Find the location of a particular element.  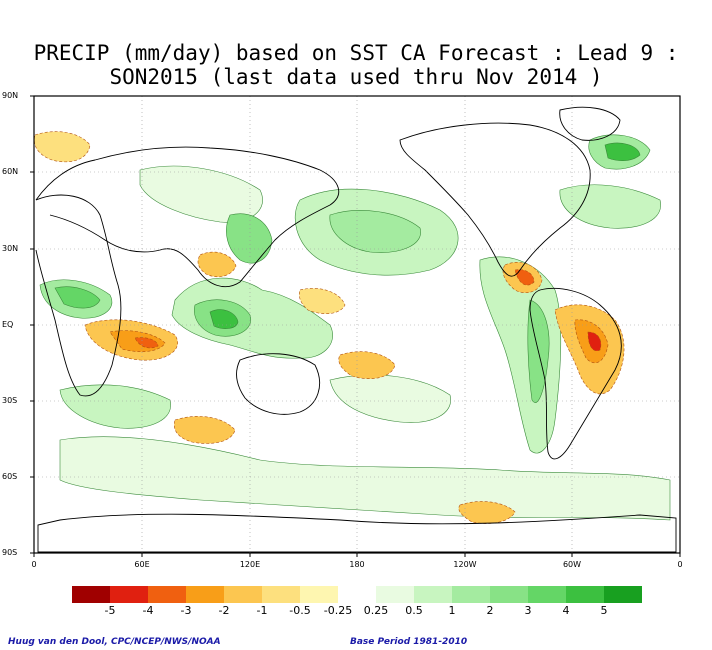

footer-credit: Huug van den Dool, CPC/NCEP/NWS/NOAA is located at coordinates (114, 642).